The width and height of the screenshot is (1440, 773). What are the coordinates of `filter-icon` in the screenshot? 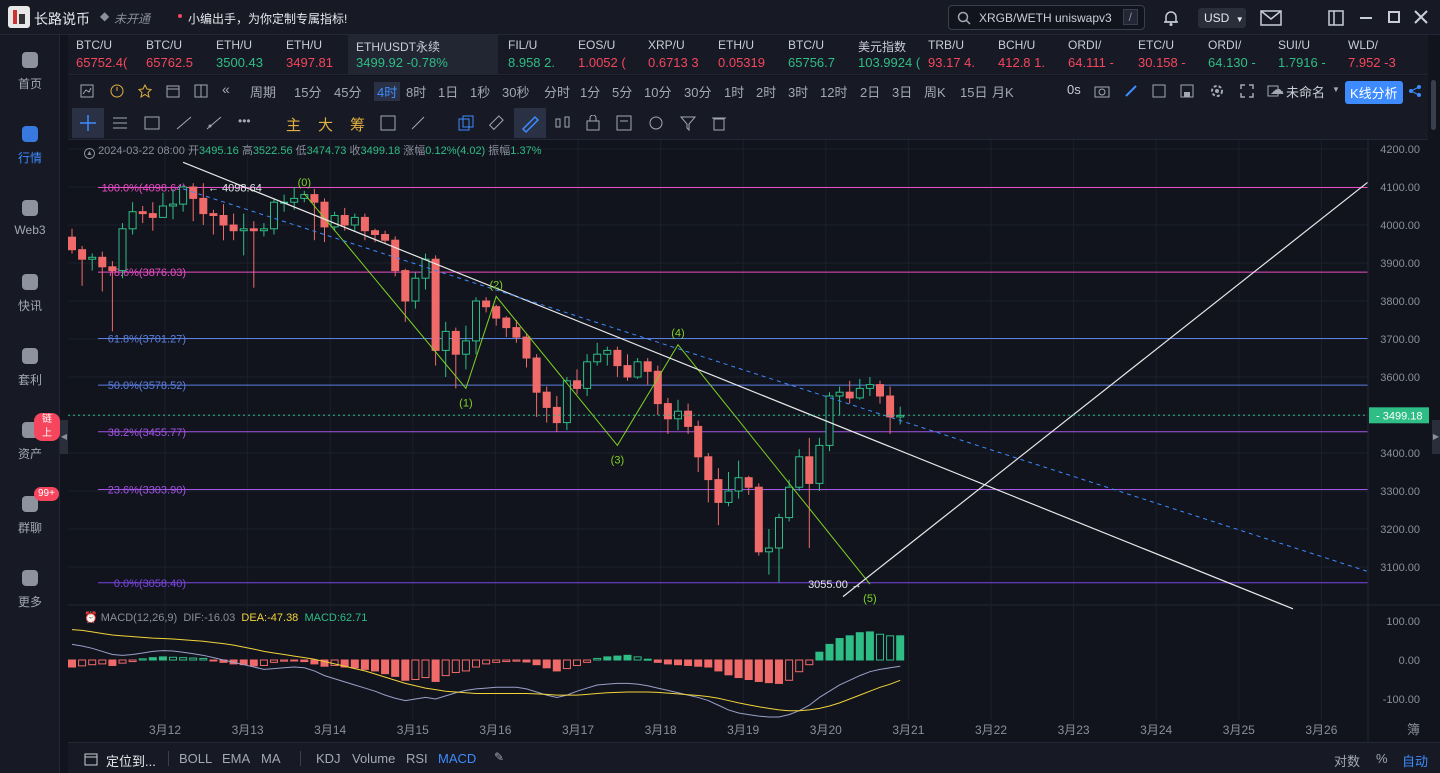 It's located at (688, 123).